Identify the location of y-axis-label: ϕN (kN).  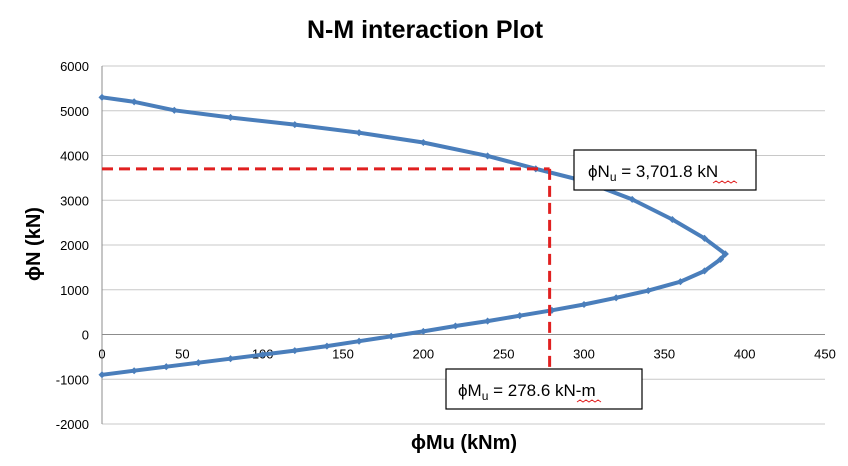
(34, 244).